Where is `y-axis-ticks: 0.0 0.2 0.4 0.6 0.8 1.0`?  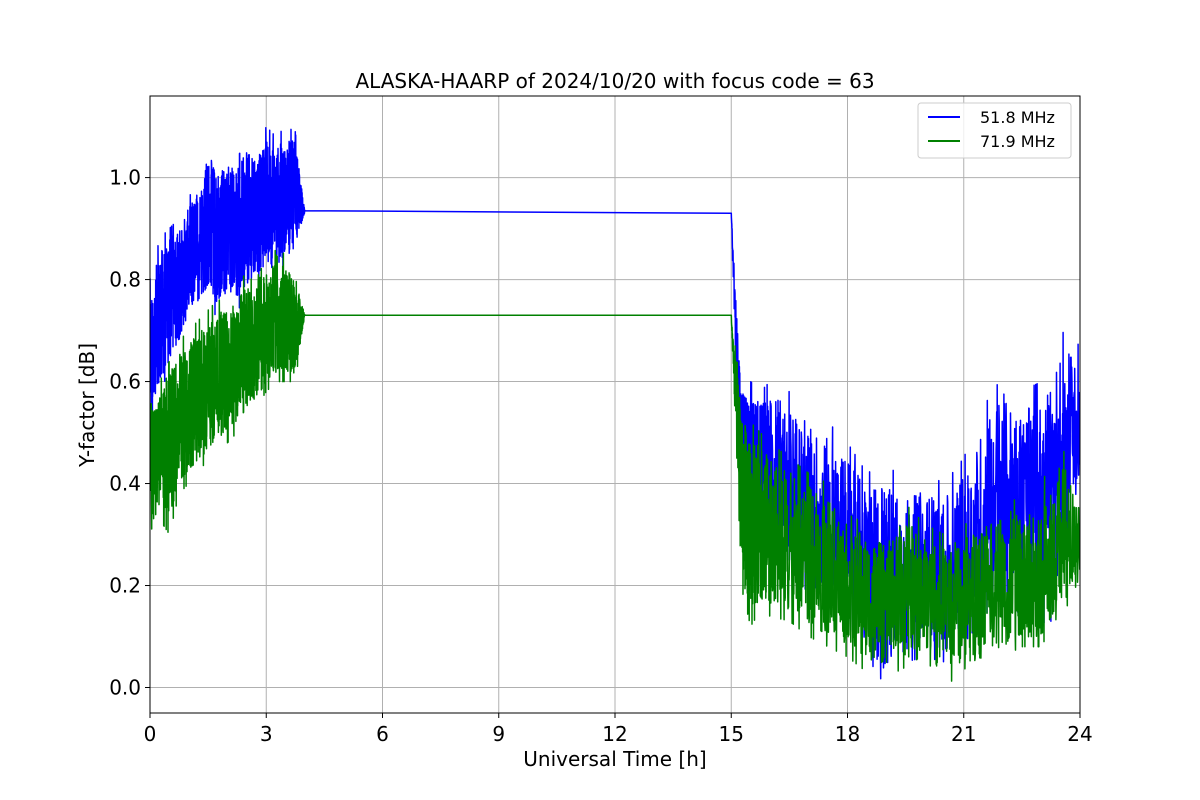
y-axis-ticks: 0.0 0.2 0.4 0.6 0.8 1.0 is located at coordinates (129, 433).